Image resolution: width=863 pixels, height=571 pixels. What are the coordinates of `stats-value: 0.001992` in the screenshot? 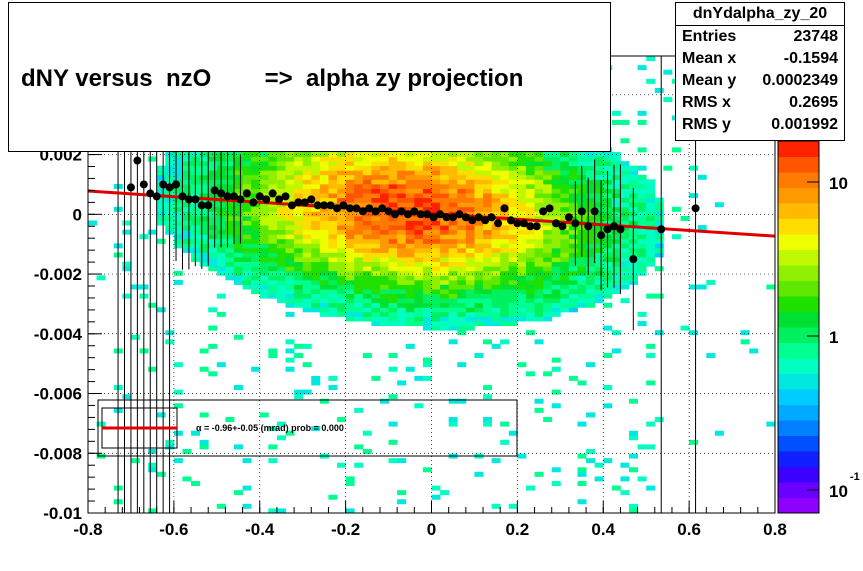 It's located at (804, 124).